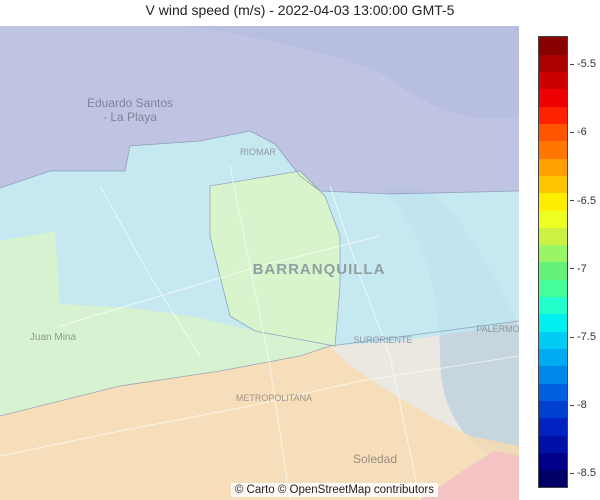 The width and height of the screenshot is (600, 500). Describe the element at coordinates (130, 117) in the screenshot. I see `label-eduardo-santos-2: - La Playa` at that location.